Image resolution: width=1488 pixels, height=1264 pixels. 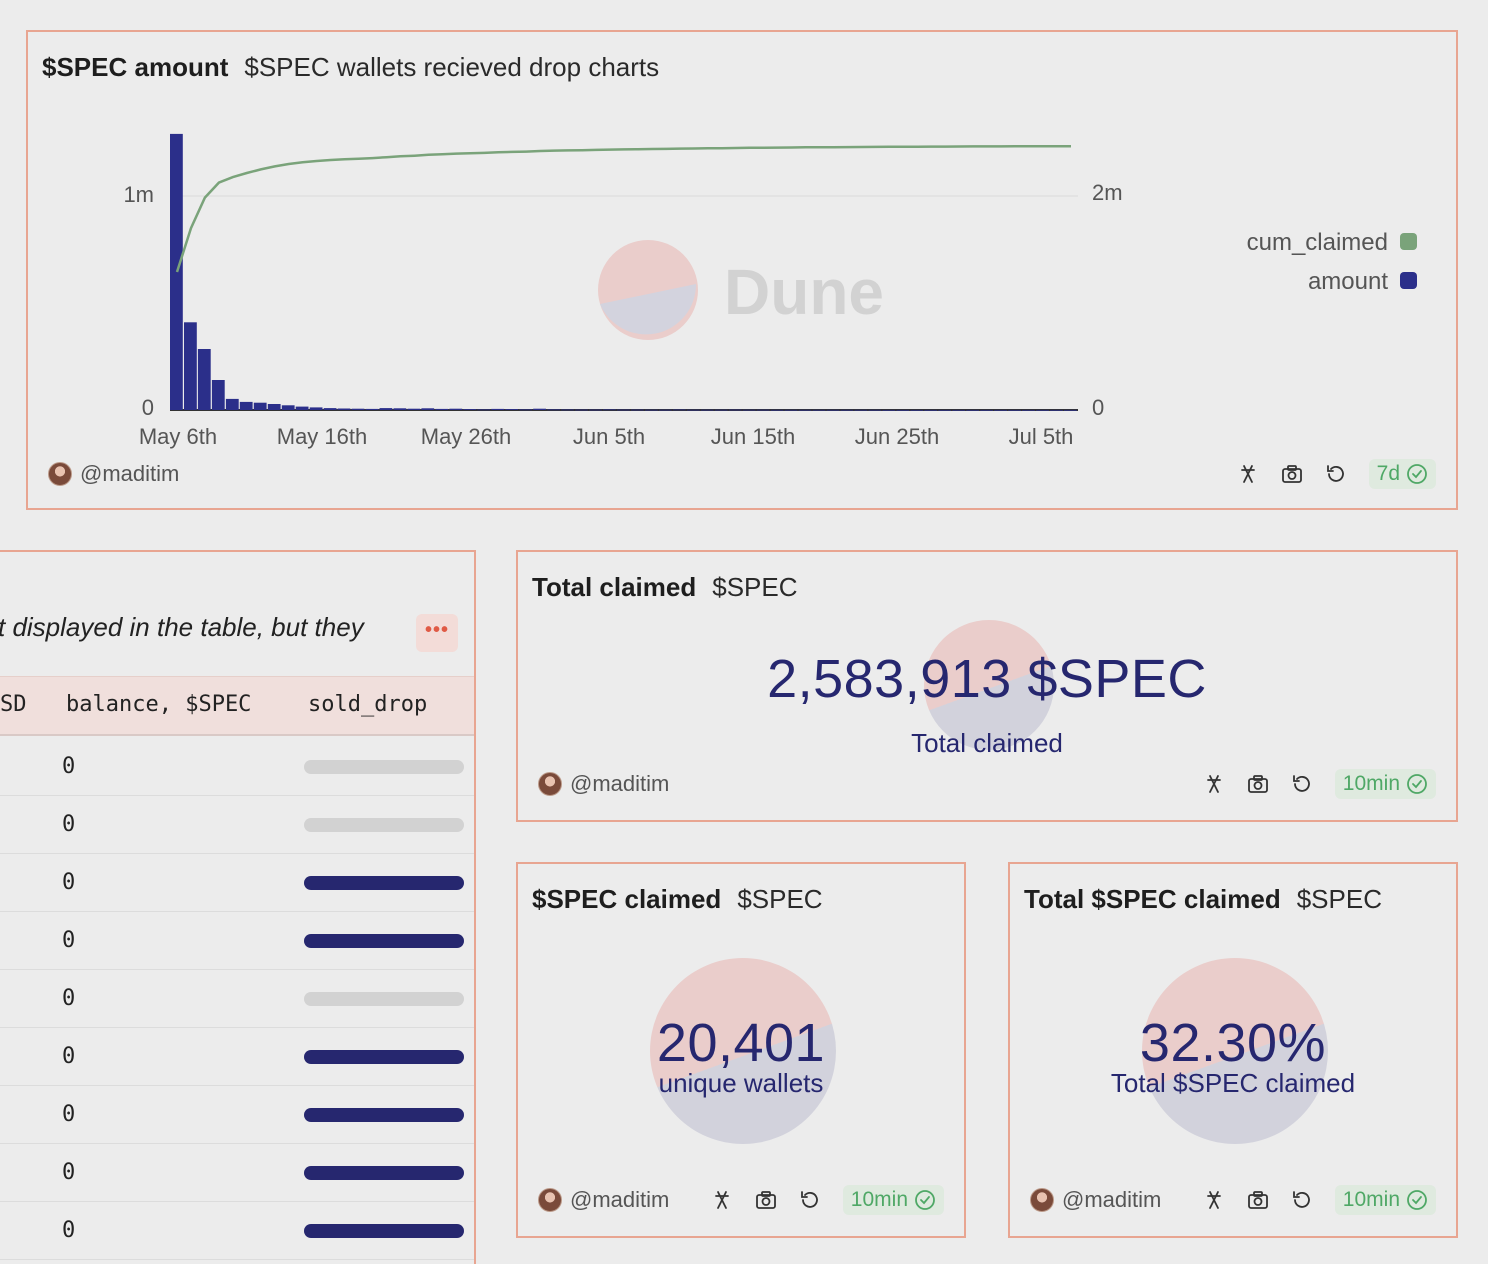 I want to click on more-options-button: •••, so click(x=437, y=633).